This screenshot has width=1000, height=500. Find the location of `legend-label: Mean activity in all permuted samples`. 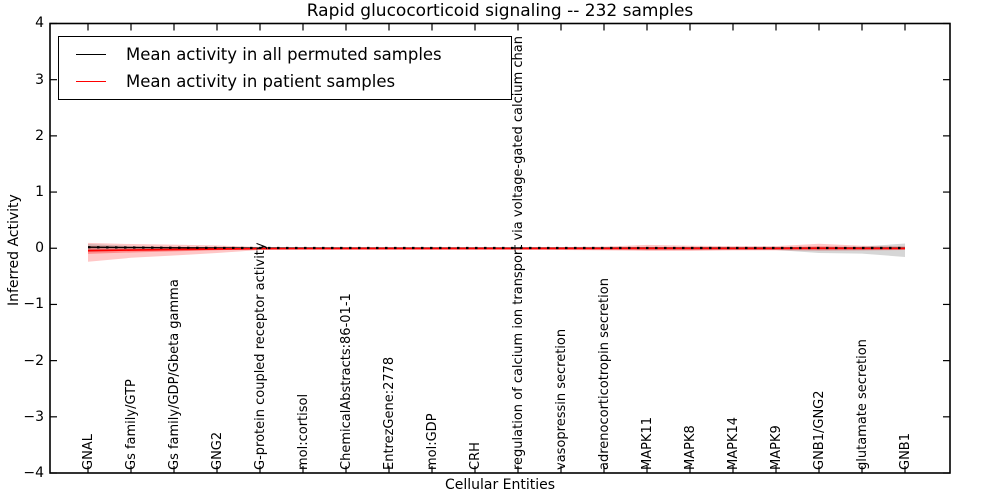

legend-label: Mean activity in all permuted samples is located at coordinates (284, 54).